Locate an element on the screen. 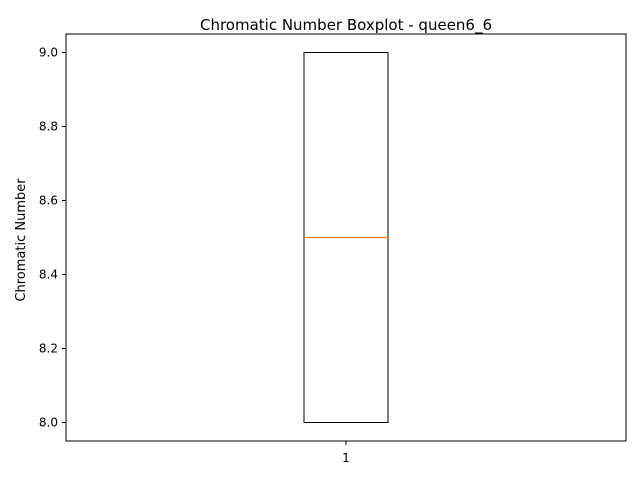 The image size is (640, 480). y-tick-label: 8.8 is located at coordinates (48, 127).